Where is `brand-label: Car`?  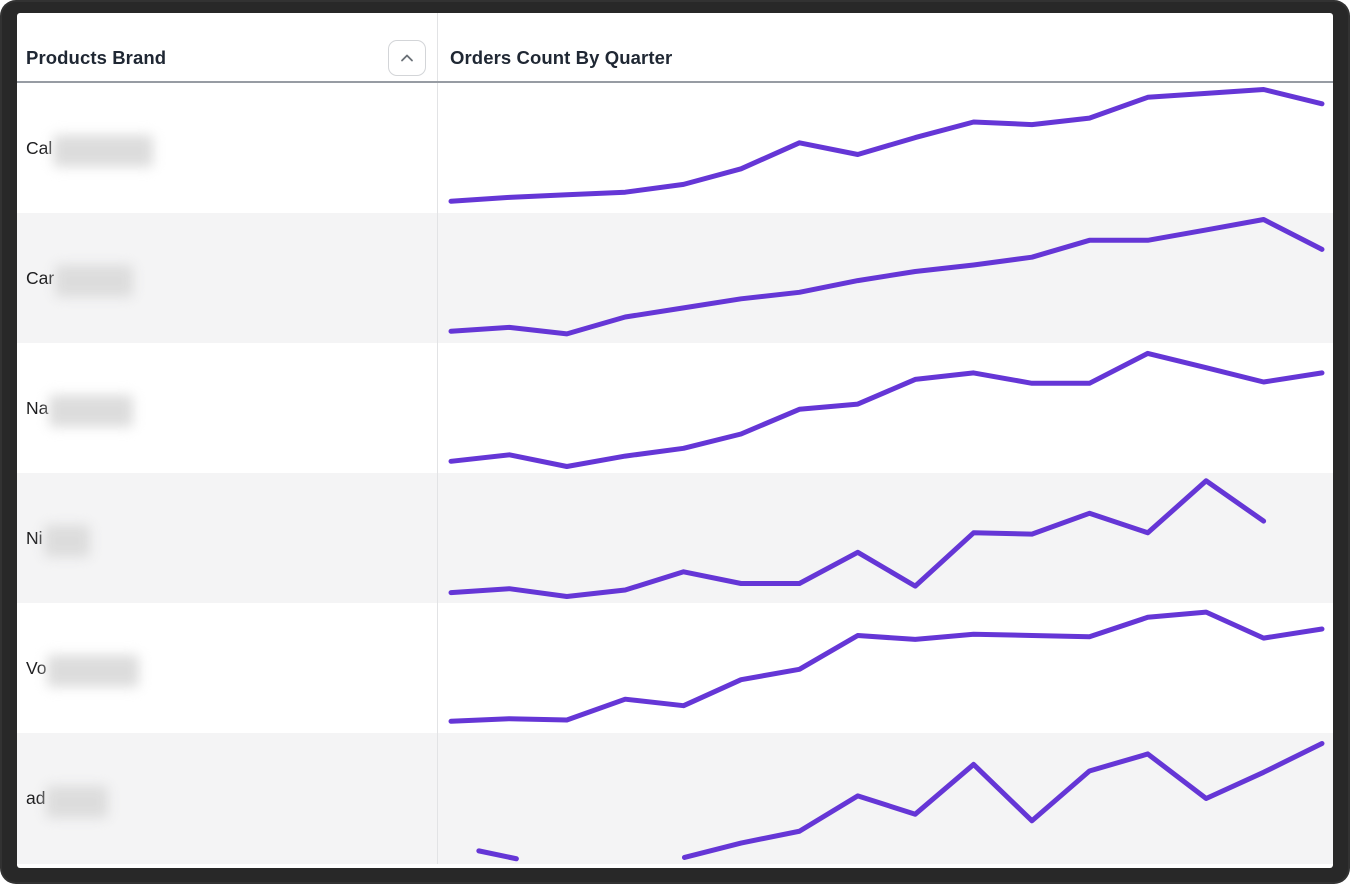
brand-label: Car is located at coordinates (40, 277).